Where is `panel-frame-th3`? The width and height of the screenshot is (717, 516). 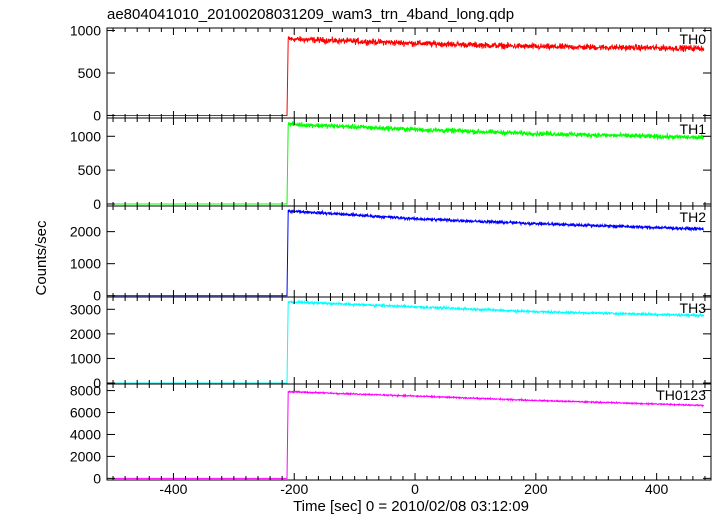
panel-frame-th3 is located at coordinates (409, 340).